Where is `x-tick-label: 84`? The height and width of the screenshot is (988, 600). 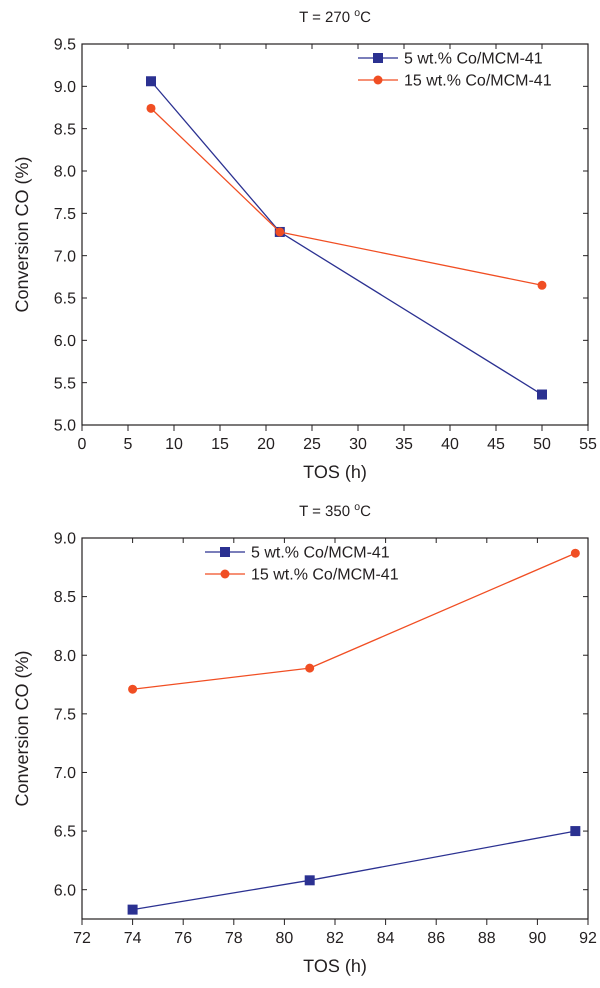
x-tick-label: 84 is located at coordinates (385, 938).